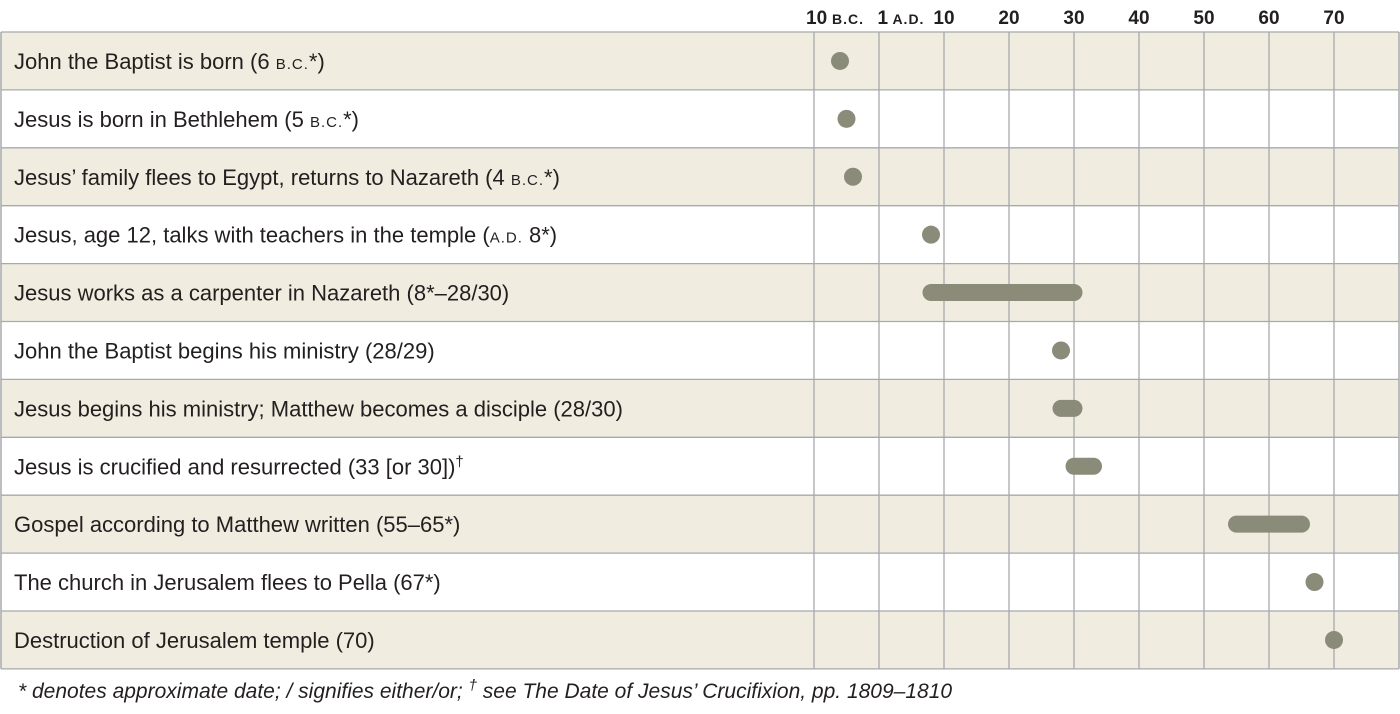 This screenshot has width=1400, height=714. I want to click on axis-tick-label: 40, so click(1138, 18).